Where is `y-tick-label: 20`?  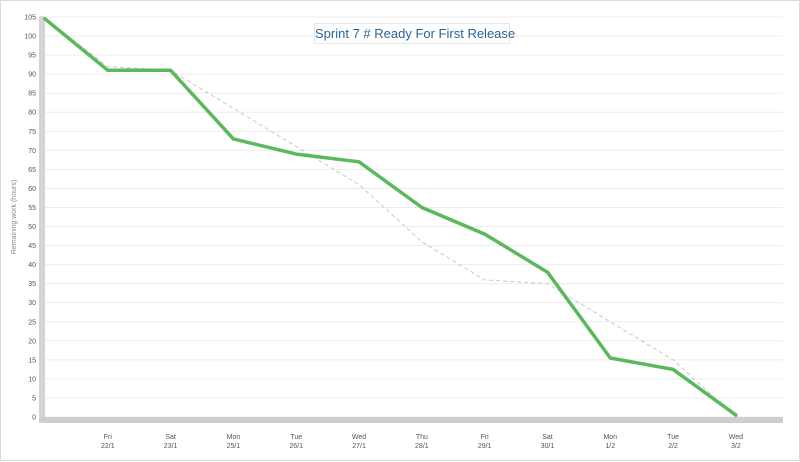 y-tick-label: 20 is located at coordinates (32, 341).